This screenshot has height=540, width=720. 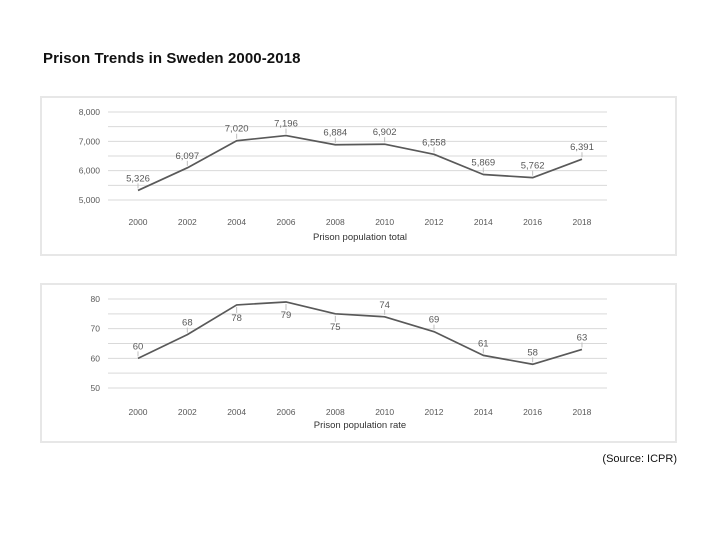 What do you see at coordinates (533, 166) in the screenshot?
I see `data-point-label: 5,762` at bounding box center [533, 166].